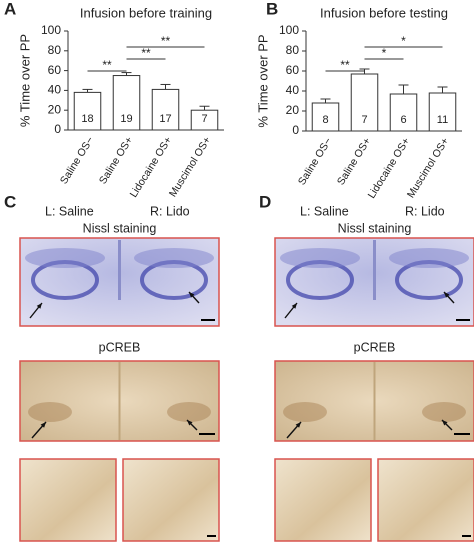 The image size is (474, 543). I want to click on n-label: 18, so click(87, 119).